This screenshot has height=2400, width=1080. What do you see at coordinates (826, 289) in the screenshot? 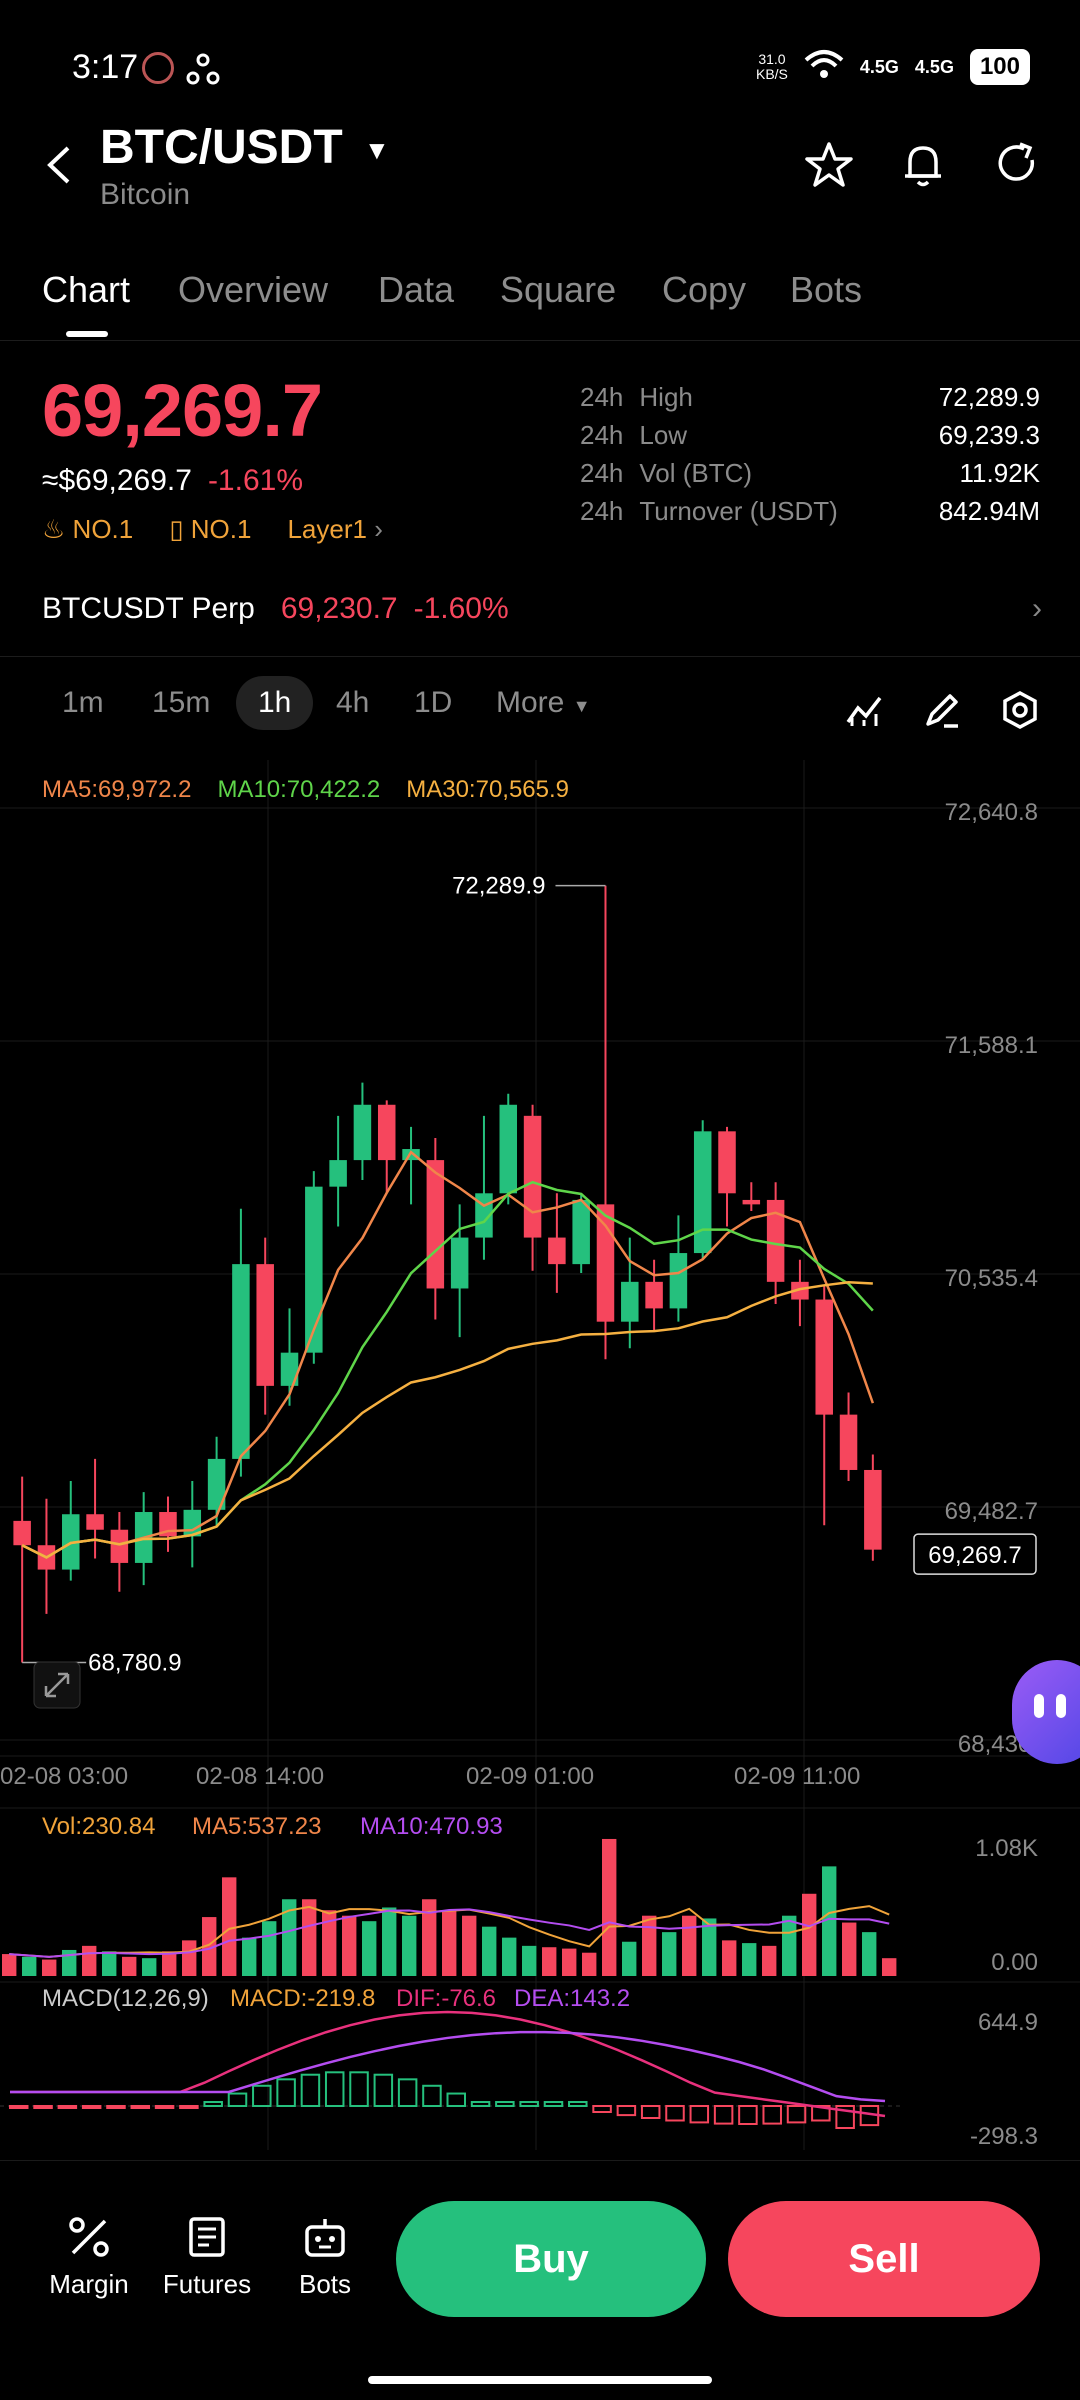
I see `tab-bots: Bots` at bounding box center [826, 289].